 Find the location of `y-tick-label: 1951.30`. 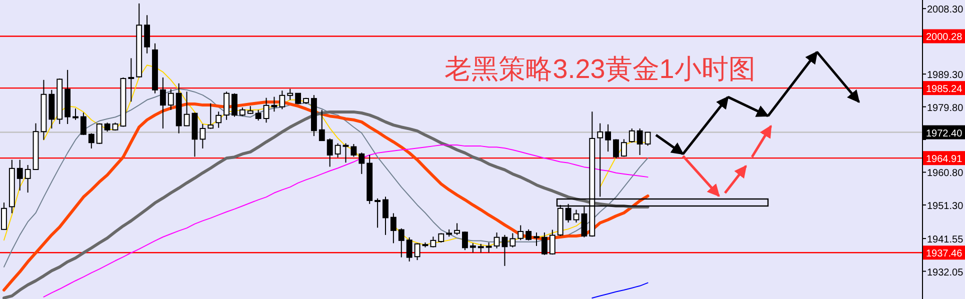

y-tick-label: 1951.30 is located at coordinates (945, 206).